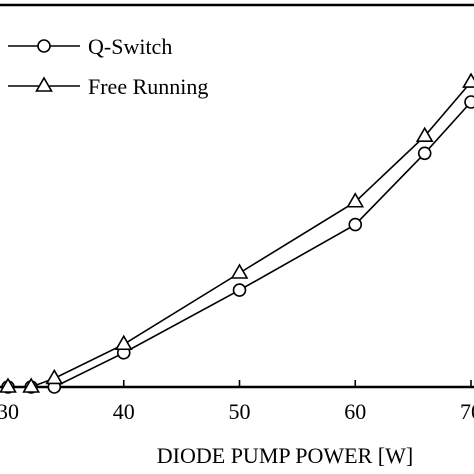 The height and width of the screenshot is (474, 474). Describe the element at coordinates (130, 46) in the screenshot. I see `legend-label-q-switch: Q-Switch` at that location.